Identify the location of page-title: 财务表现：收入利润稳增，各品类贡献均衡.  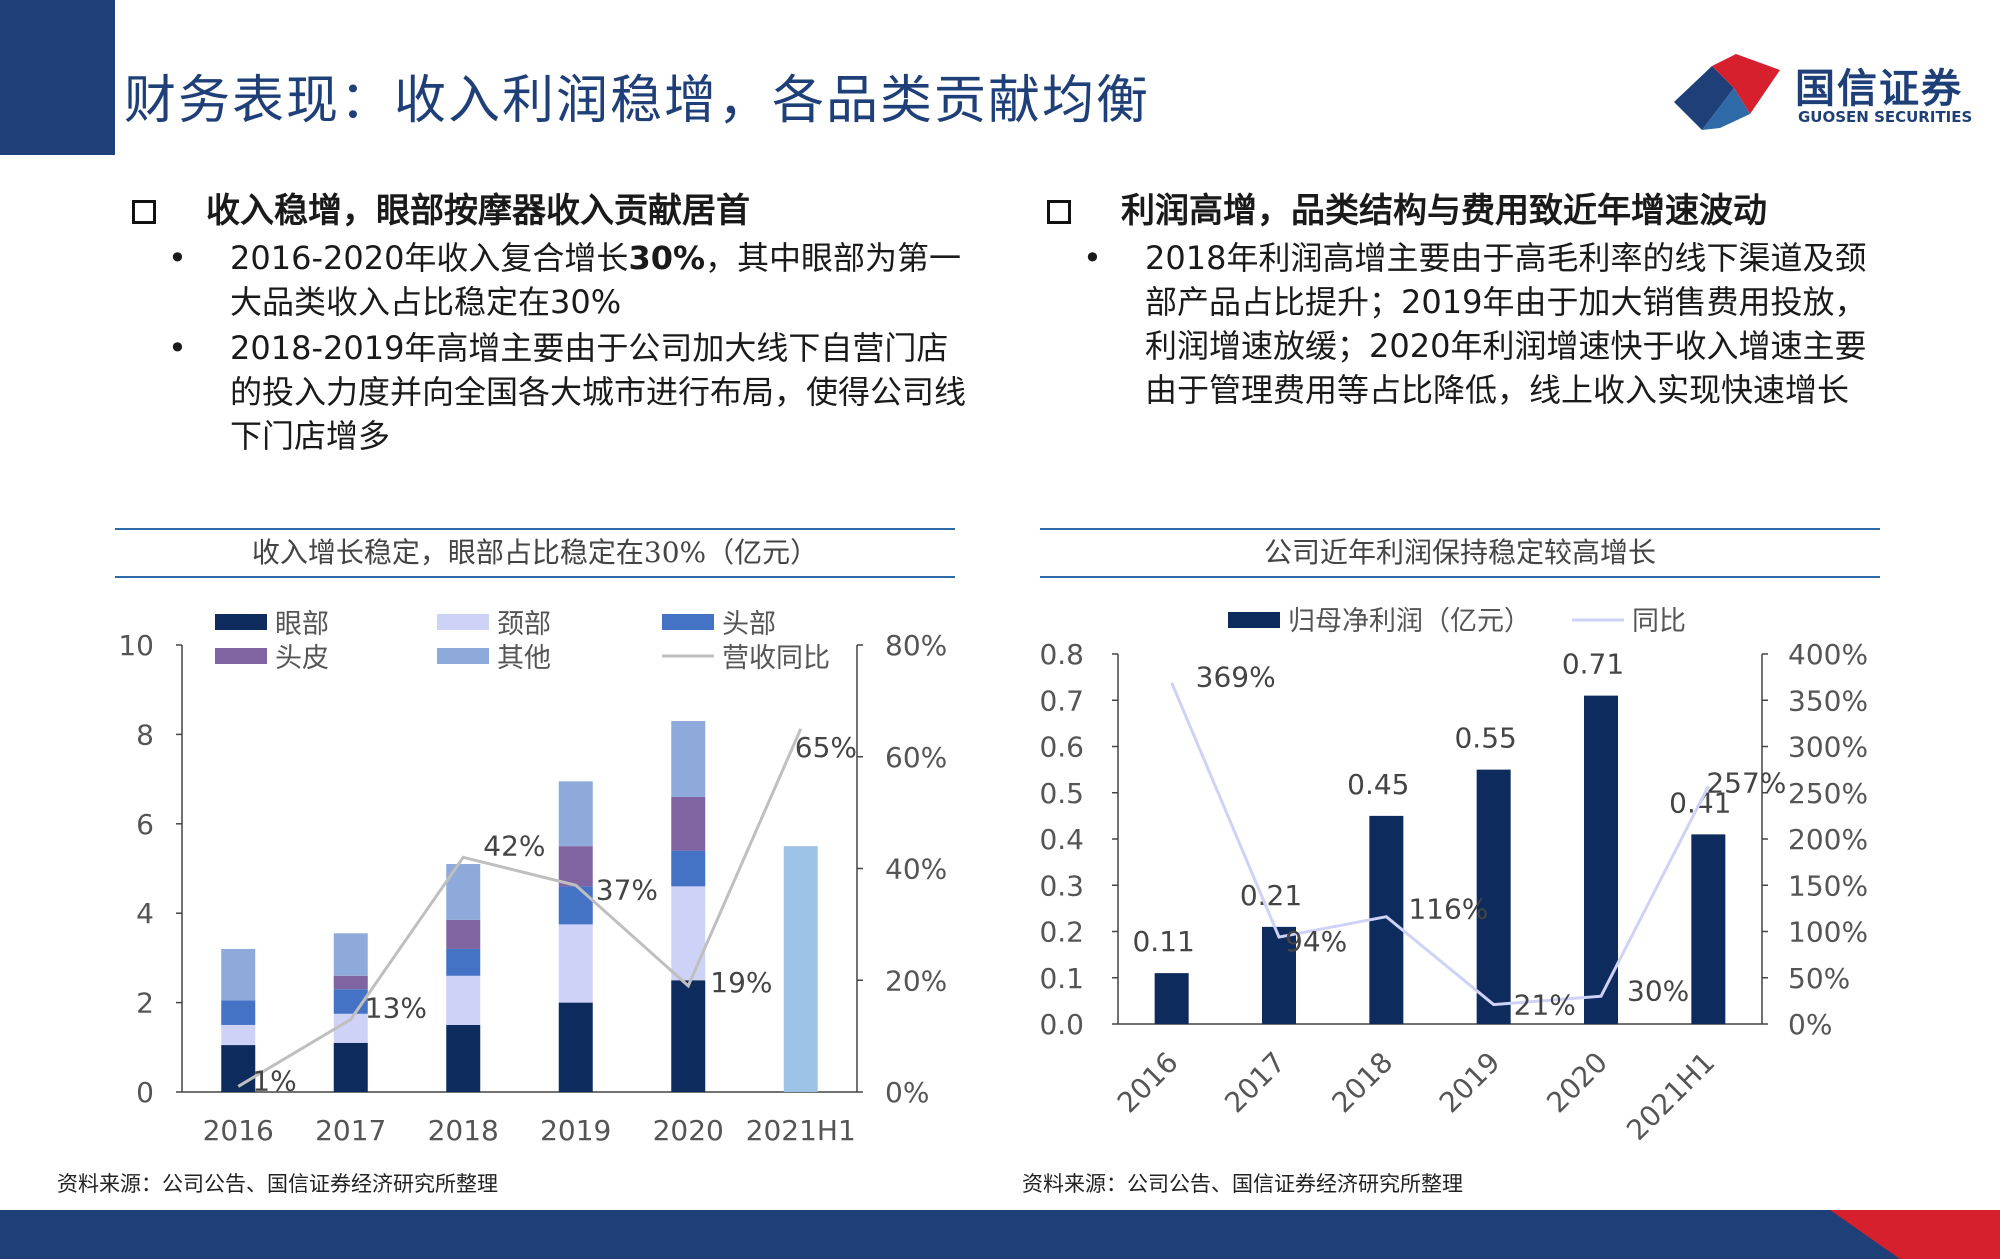
(637, 101).